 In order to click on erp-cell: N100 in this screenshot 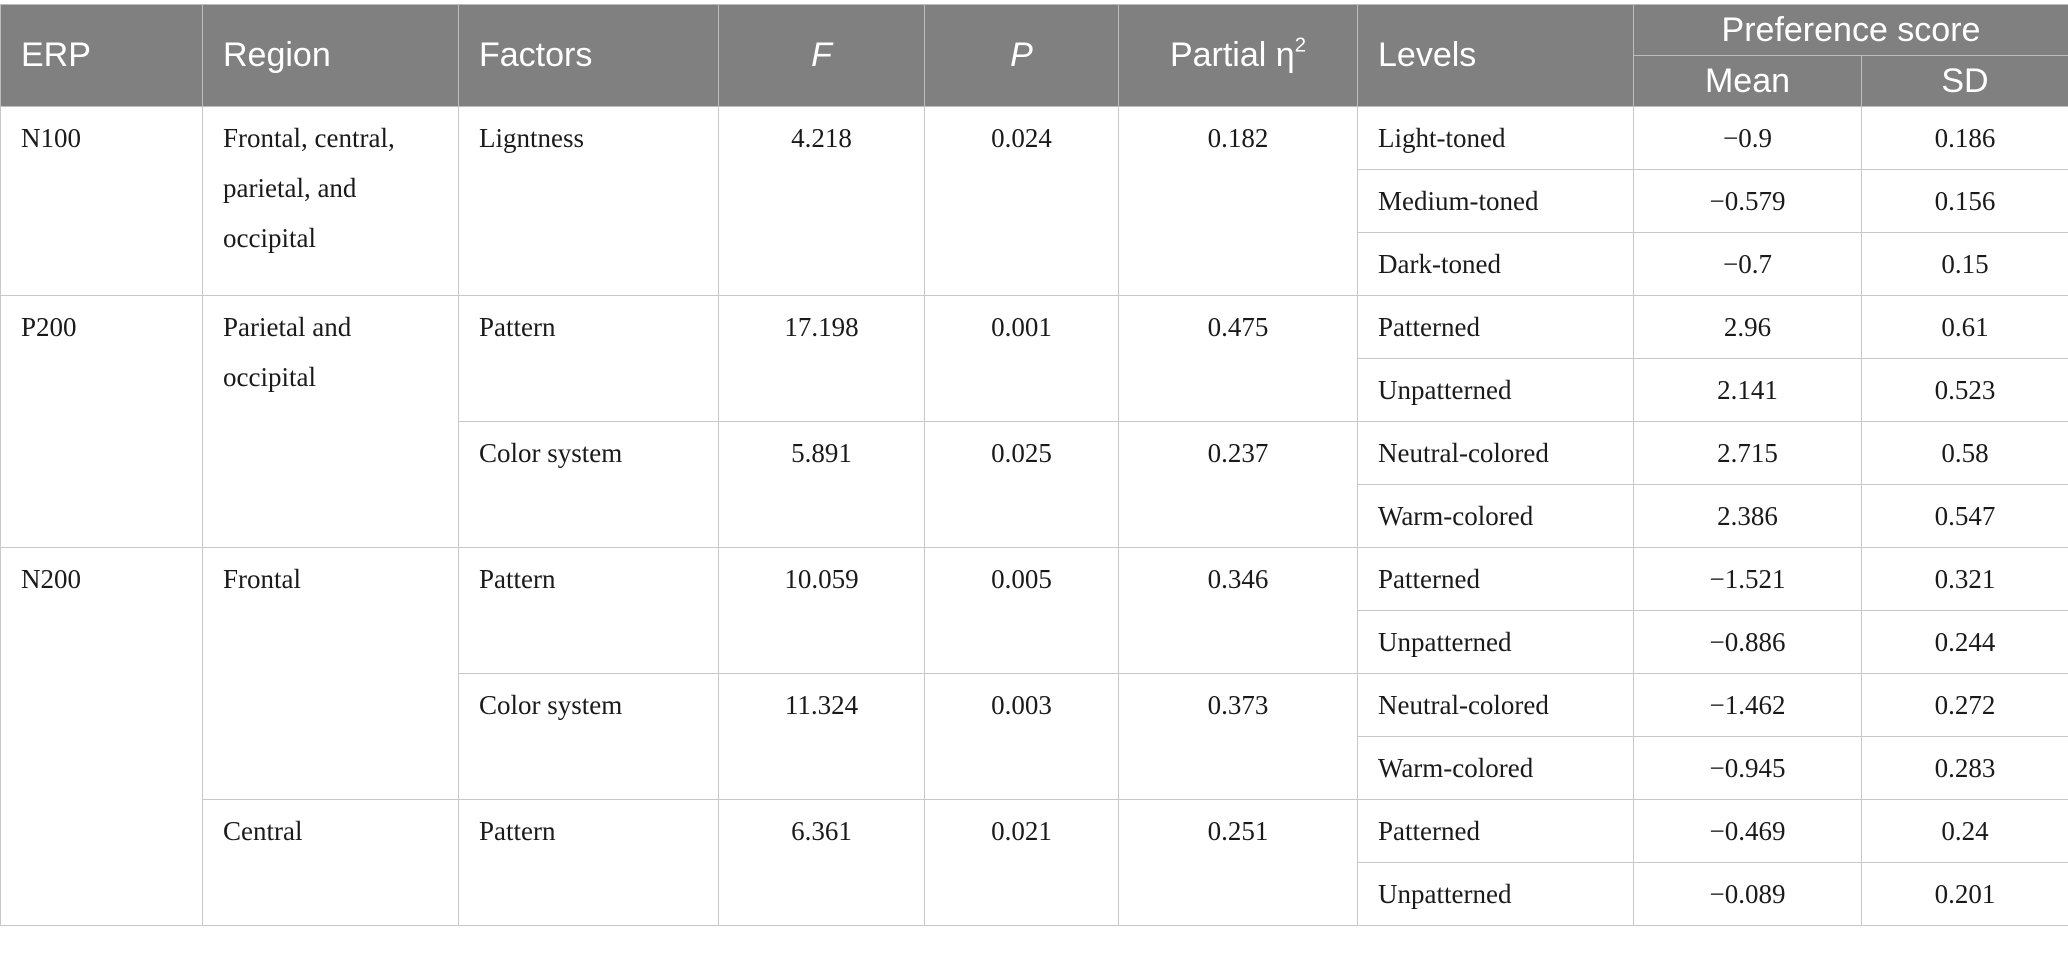, I will do `click(101, 201)`.